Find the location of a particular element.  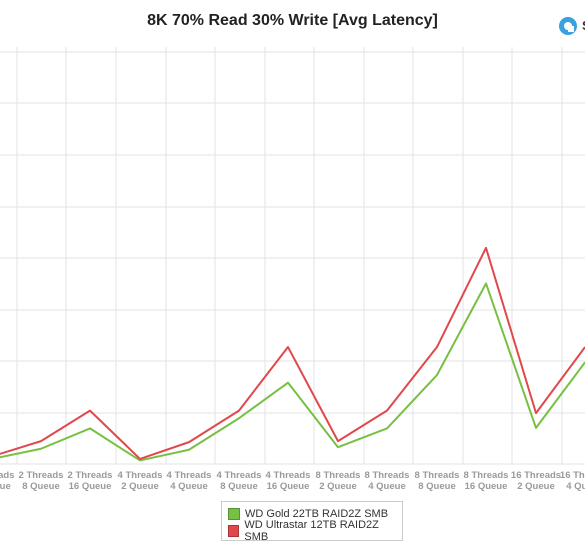

x-tick-label: 4 Threads 8 Queue is located at coordinates (239, 481).